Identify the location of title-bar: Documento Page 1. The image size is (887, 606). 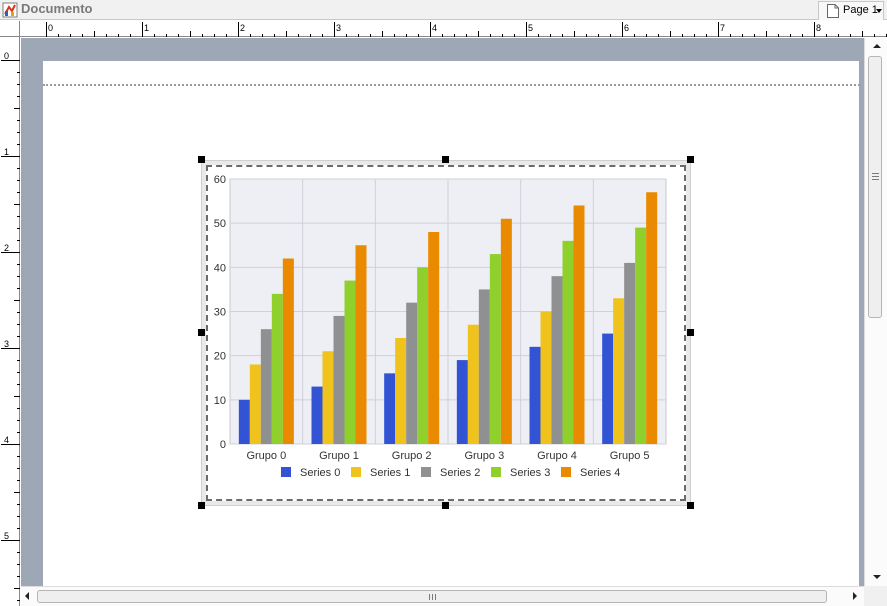
(443, 10).